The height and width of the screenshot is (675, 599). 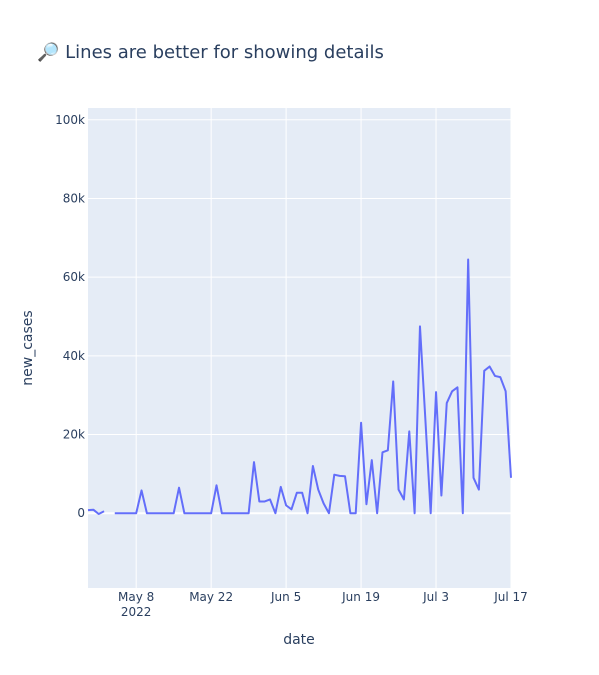 I want to click on x-tick-label: Jul 3, so click(x=435, y=597).